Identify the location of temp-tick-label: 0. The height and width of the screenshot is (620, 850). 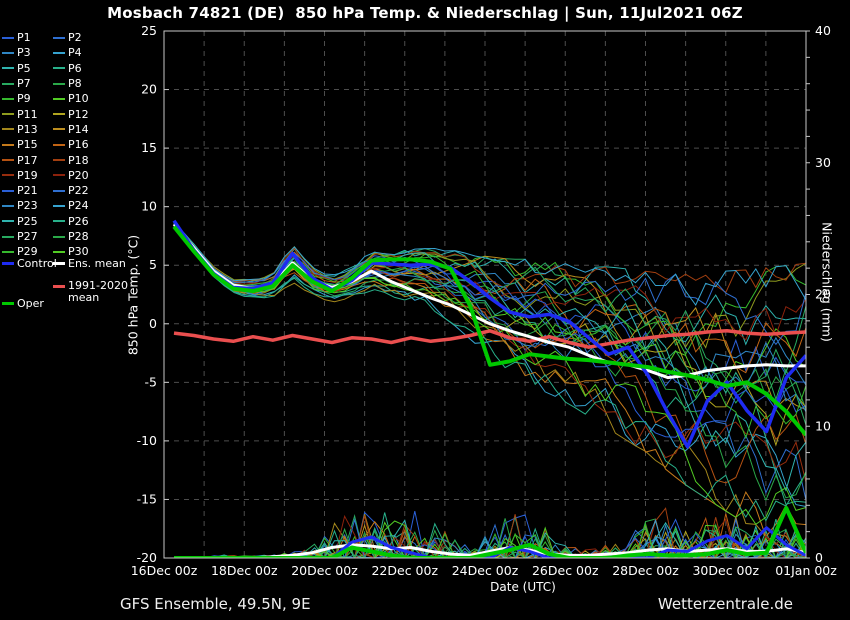
(153, 323).